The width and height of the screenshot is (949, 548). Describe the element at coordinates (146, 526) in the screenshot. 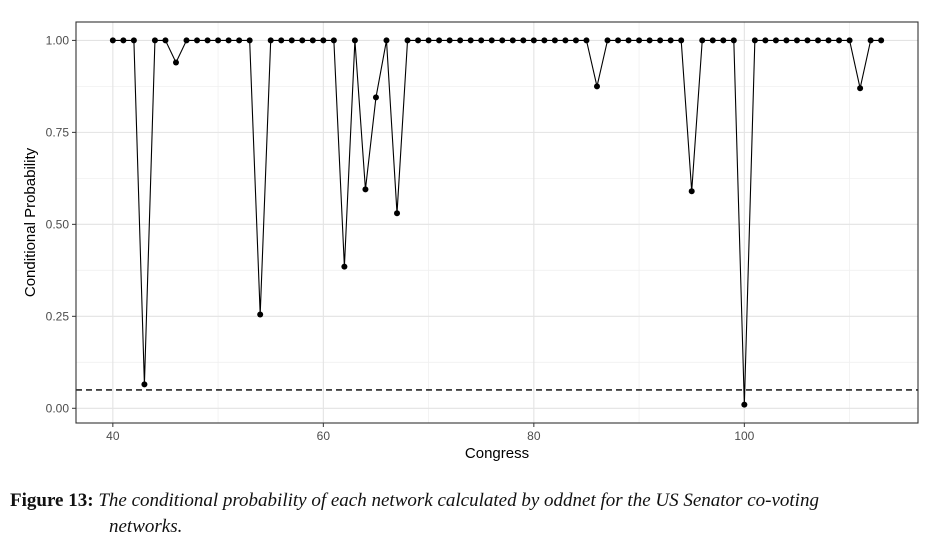

I see `caption-text-line2: networks.` at that location.